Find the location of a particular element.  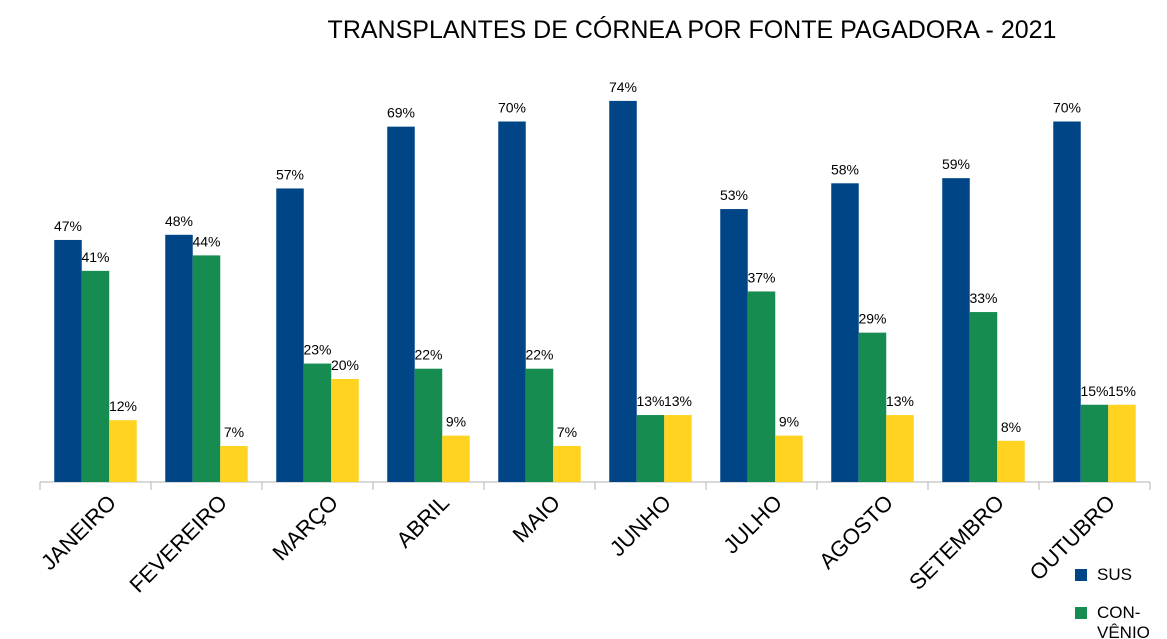

value-label: 47% is located at coordinates (68, 226).